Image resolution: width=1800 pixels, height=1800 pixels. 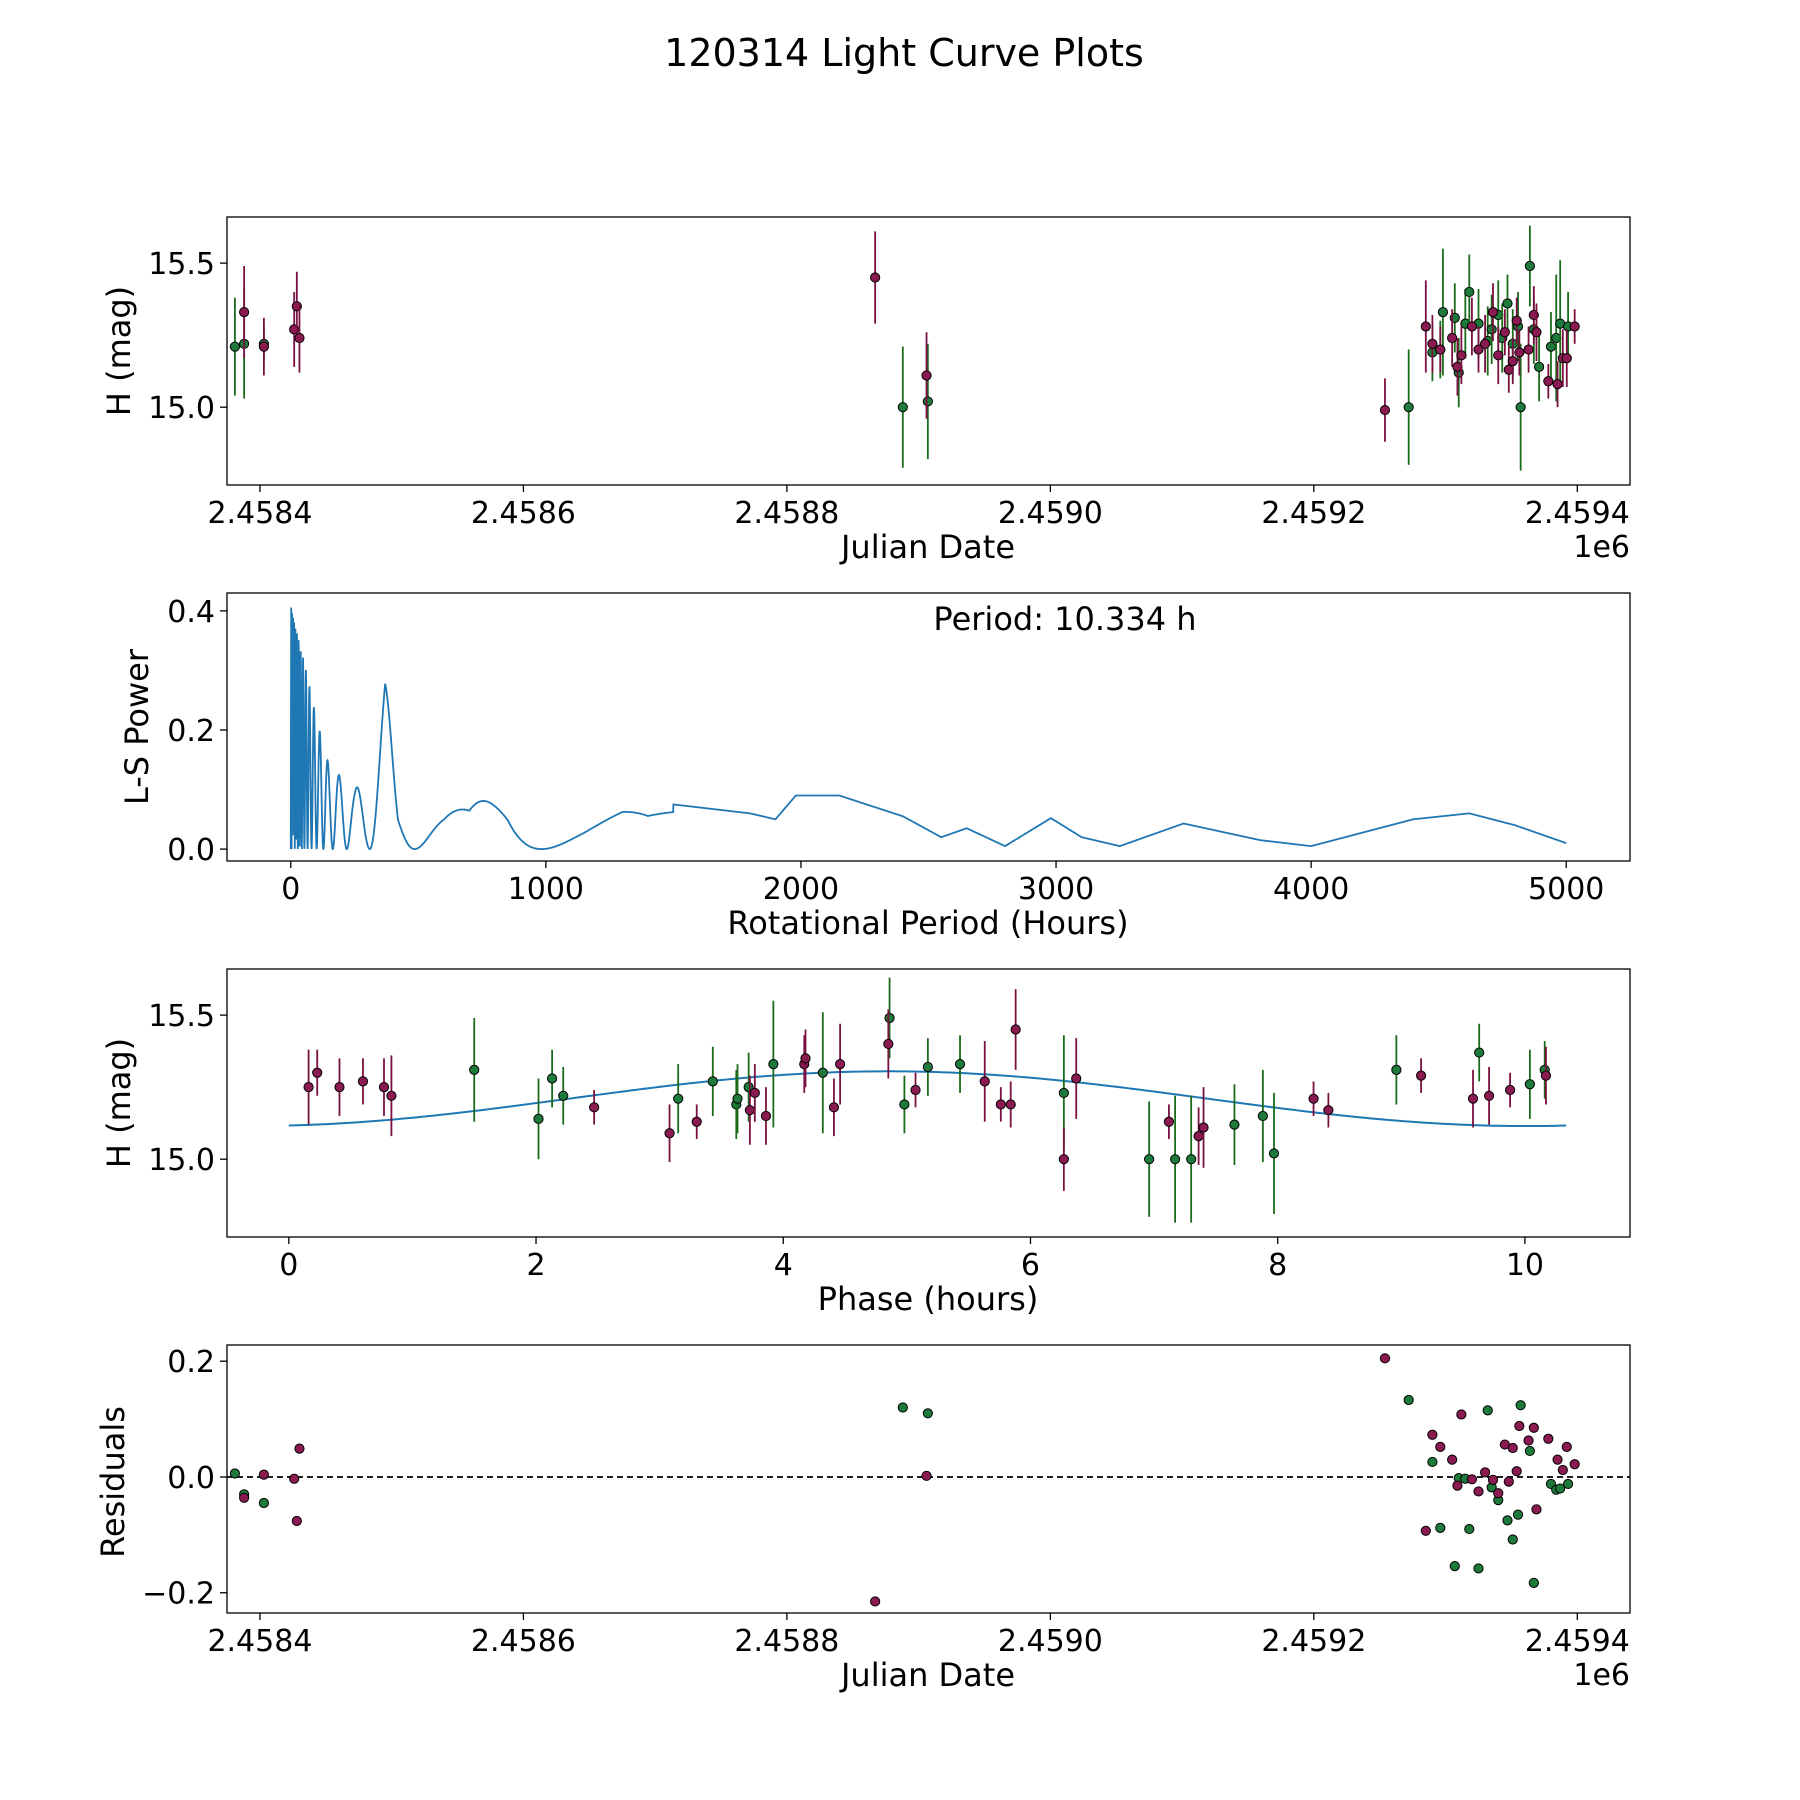 I want to click on y-tick-label: 0.0, so click(x=191, y=1478).